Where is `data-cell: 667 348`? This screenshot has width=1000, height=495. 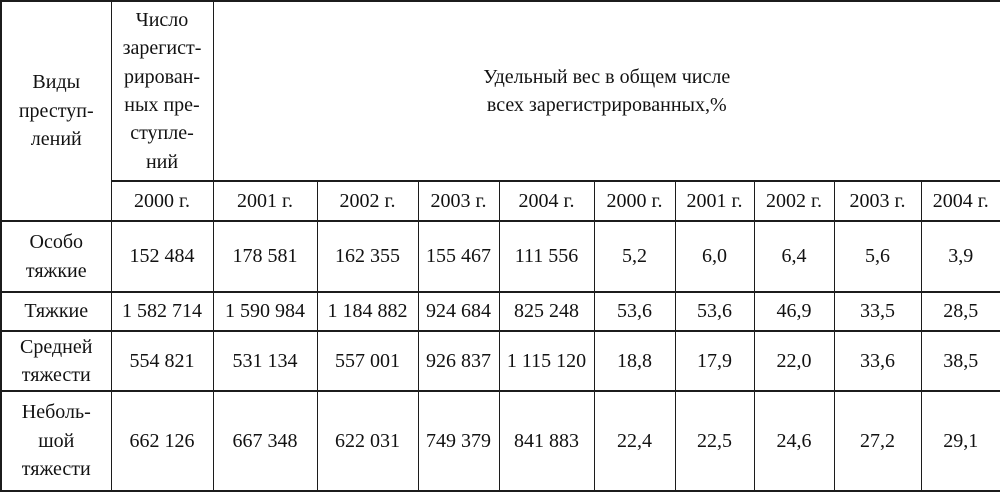 data-cell: 667 348 is located at coordinates (265, 441).